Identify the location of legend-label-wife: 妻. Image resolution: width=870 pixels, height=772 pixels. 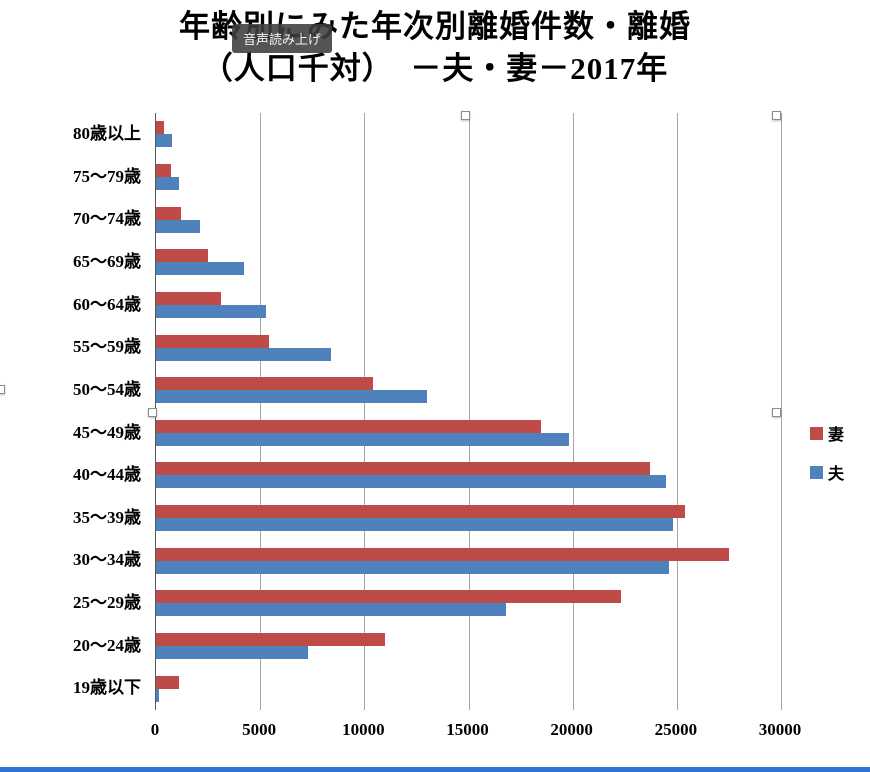
(836, 435).